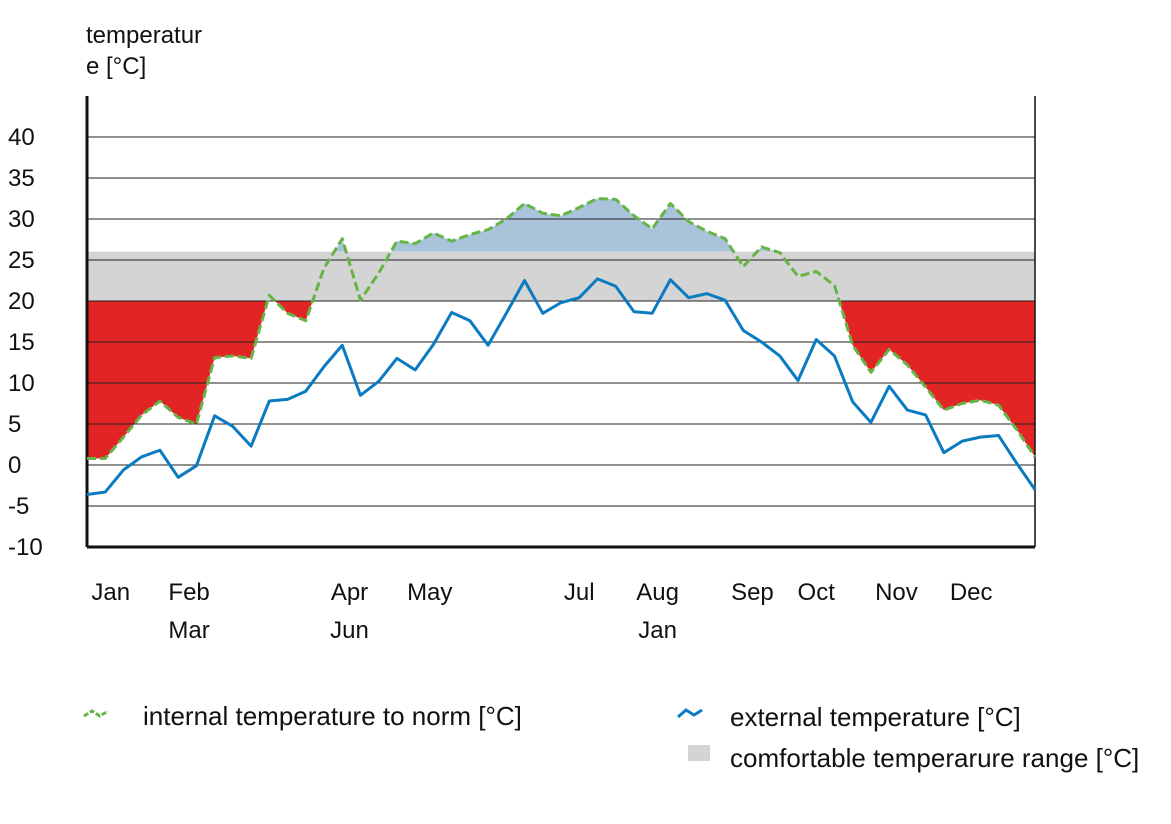  I want to click on x-tick-label: Aug, so click(657, 592).